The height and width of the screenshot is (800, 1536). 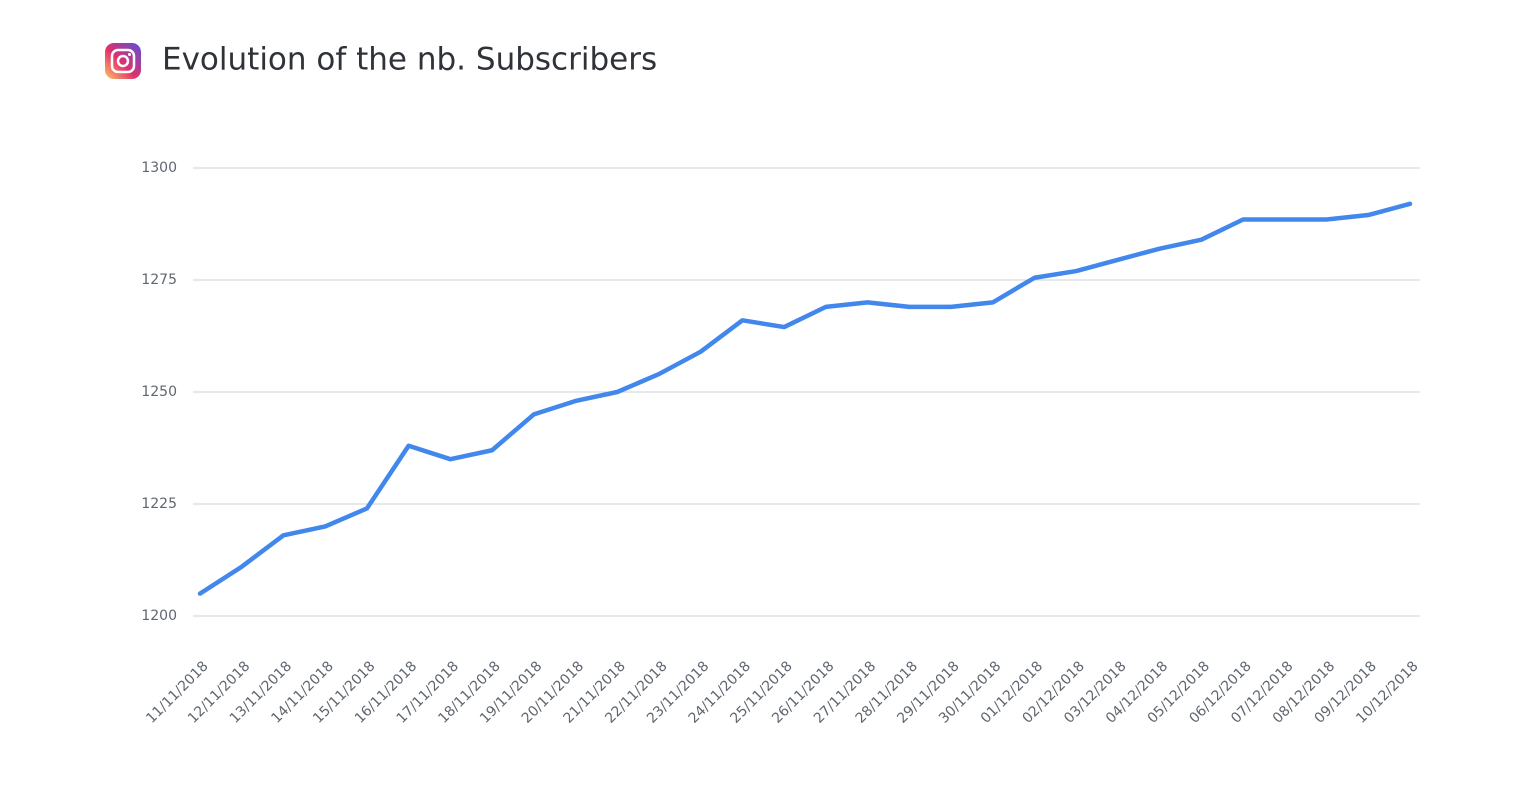 What do you see at coordinates (159, 168) in the screenshot?
I see `y-tick-label: 1300` at bounding box center [159, 168].